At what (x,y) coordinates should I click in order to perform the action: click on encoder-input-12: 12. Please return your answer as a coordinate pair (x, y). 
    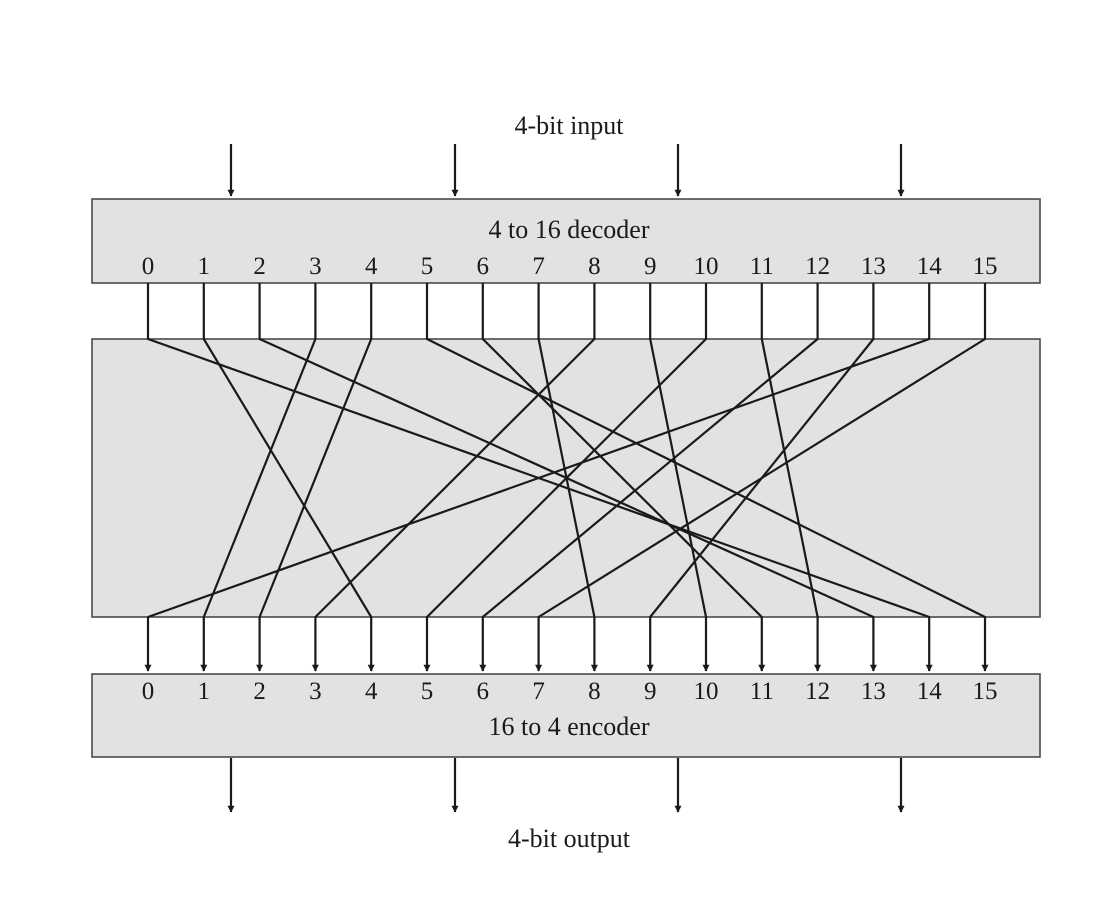
    Looking at the image, I should click on (817, 691).